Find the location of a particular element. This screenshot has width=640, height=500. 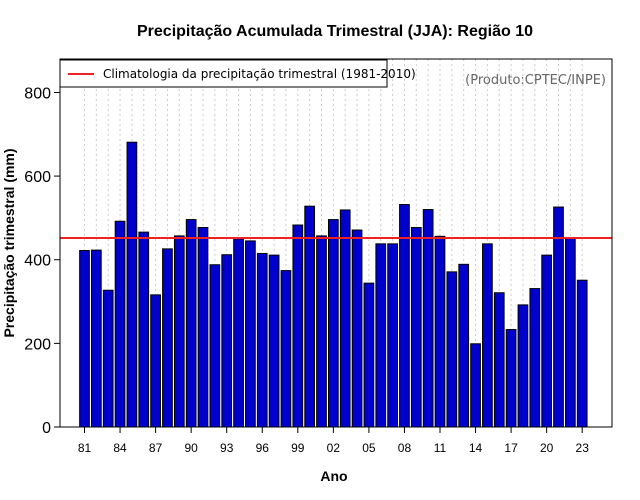

y-tick-label: 400 is located at coordinates (37, 261).